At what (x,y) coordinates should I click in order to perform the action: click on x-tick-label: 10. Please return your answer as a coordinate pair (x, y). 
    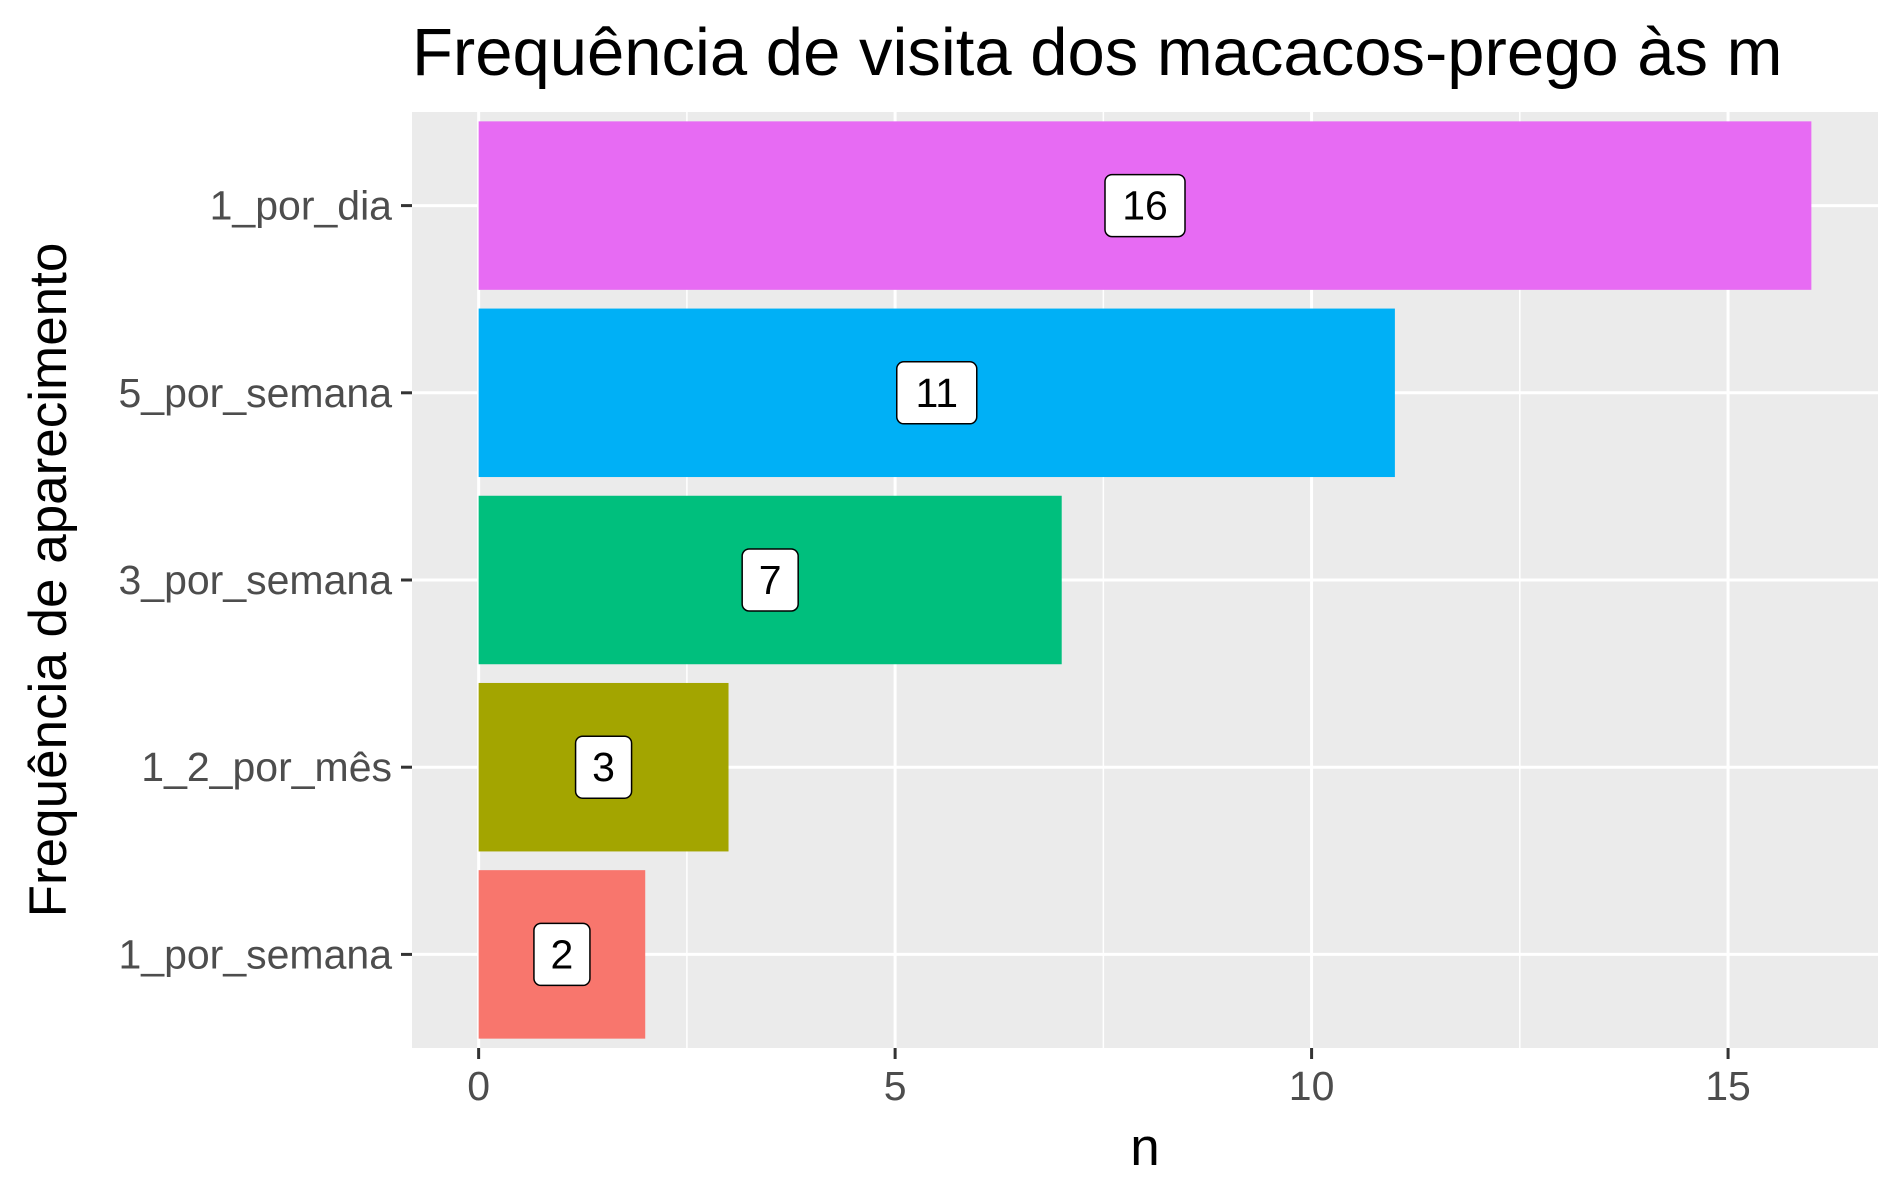
    Looking at the image, I should click on (1312, 1086).